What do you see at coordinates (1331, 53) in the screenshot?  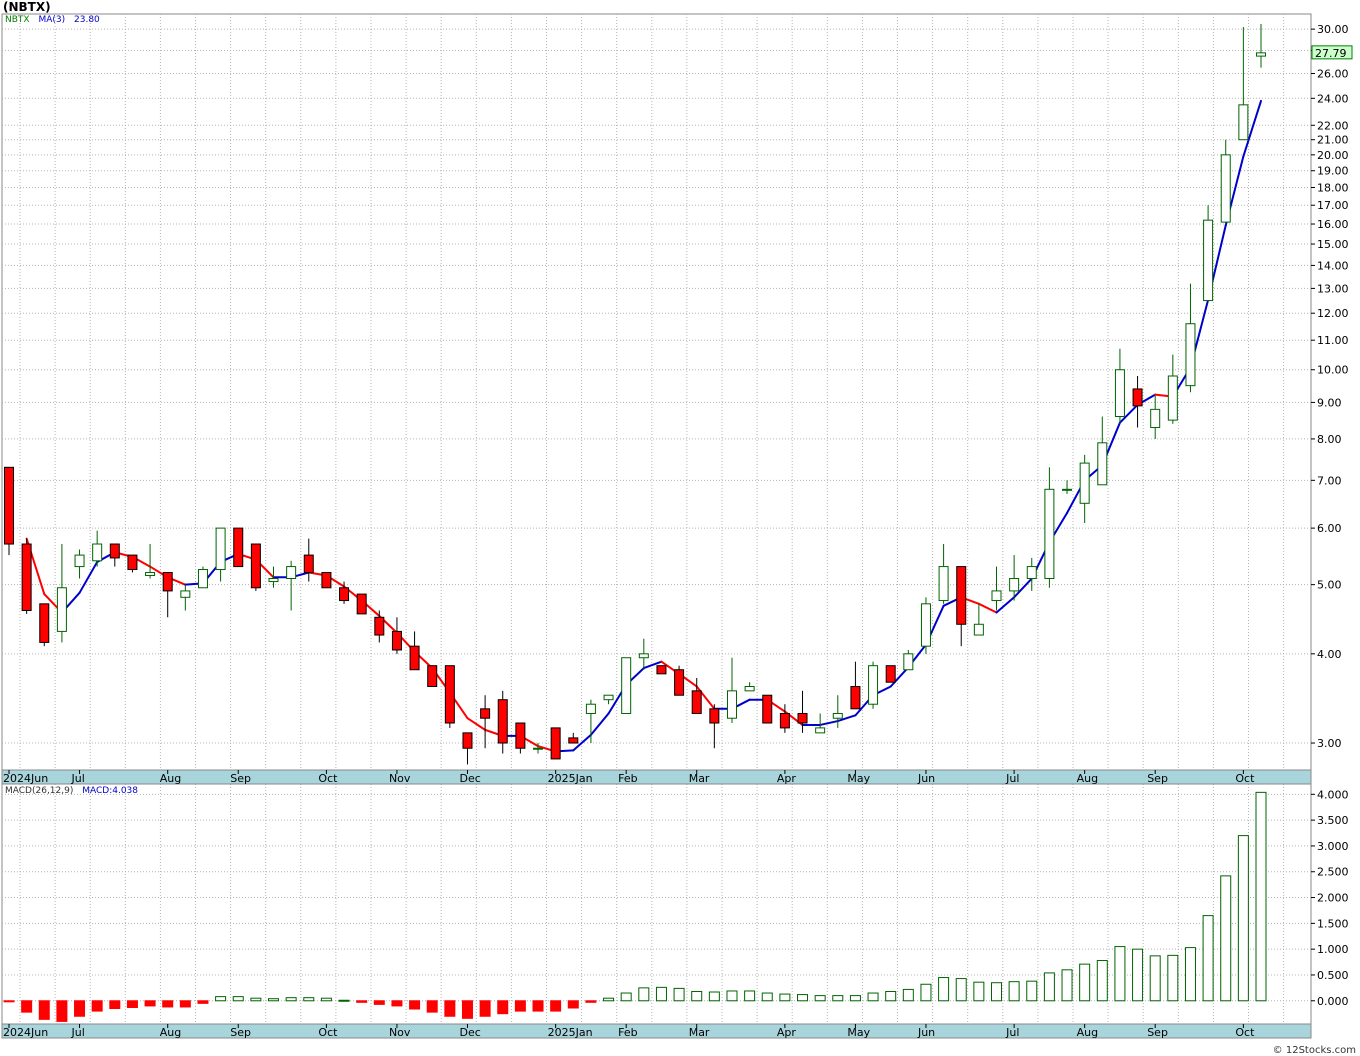 I see `last-price-label: 27.79` at bounding box center [1331, 53].